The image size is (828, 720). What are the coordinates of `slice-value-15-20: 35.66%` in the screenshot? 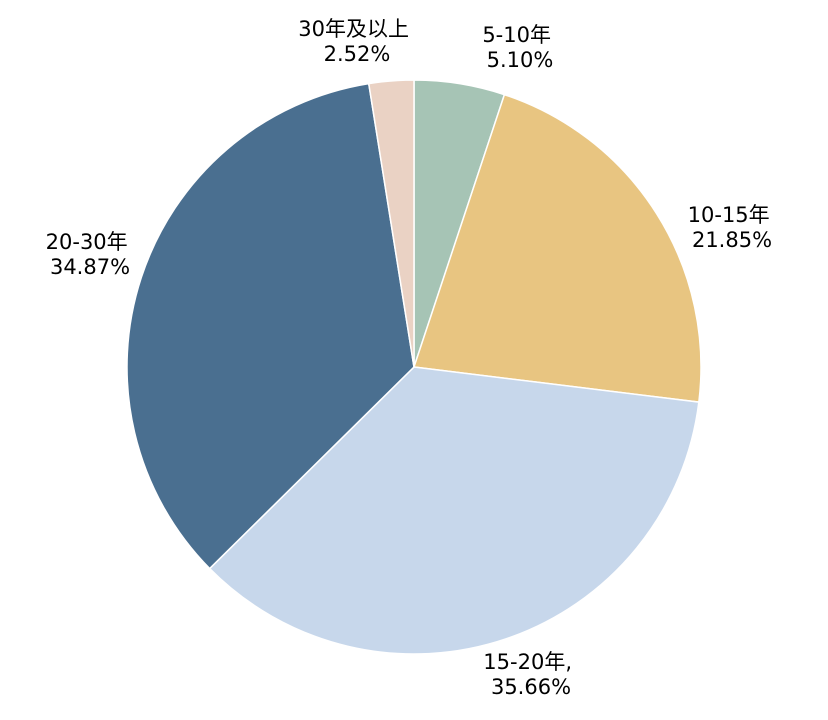 It's located at (531, 687).